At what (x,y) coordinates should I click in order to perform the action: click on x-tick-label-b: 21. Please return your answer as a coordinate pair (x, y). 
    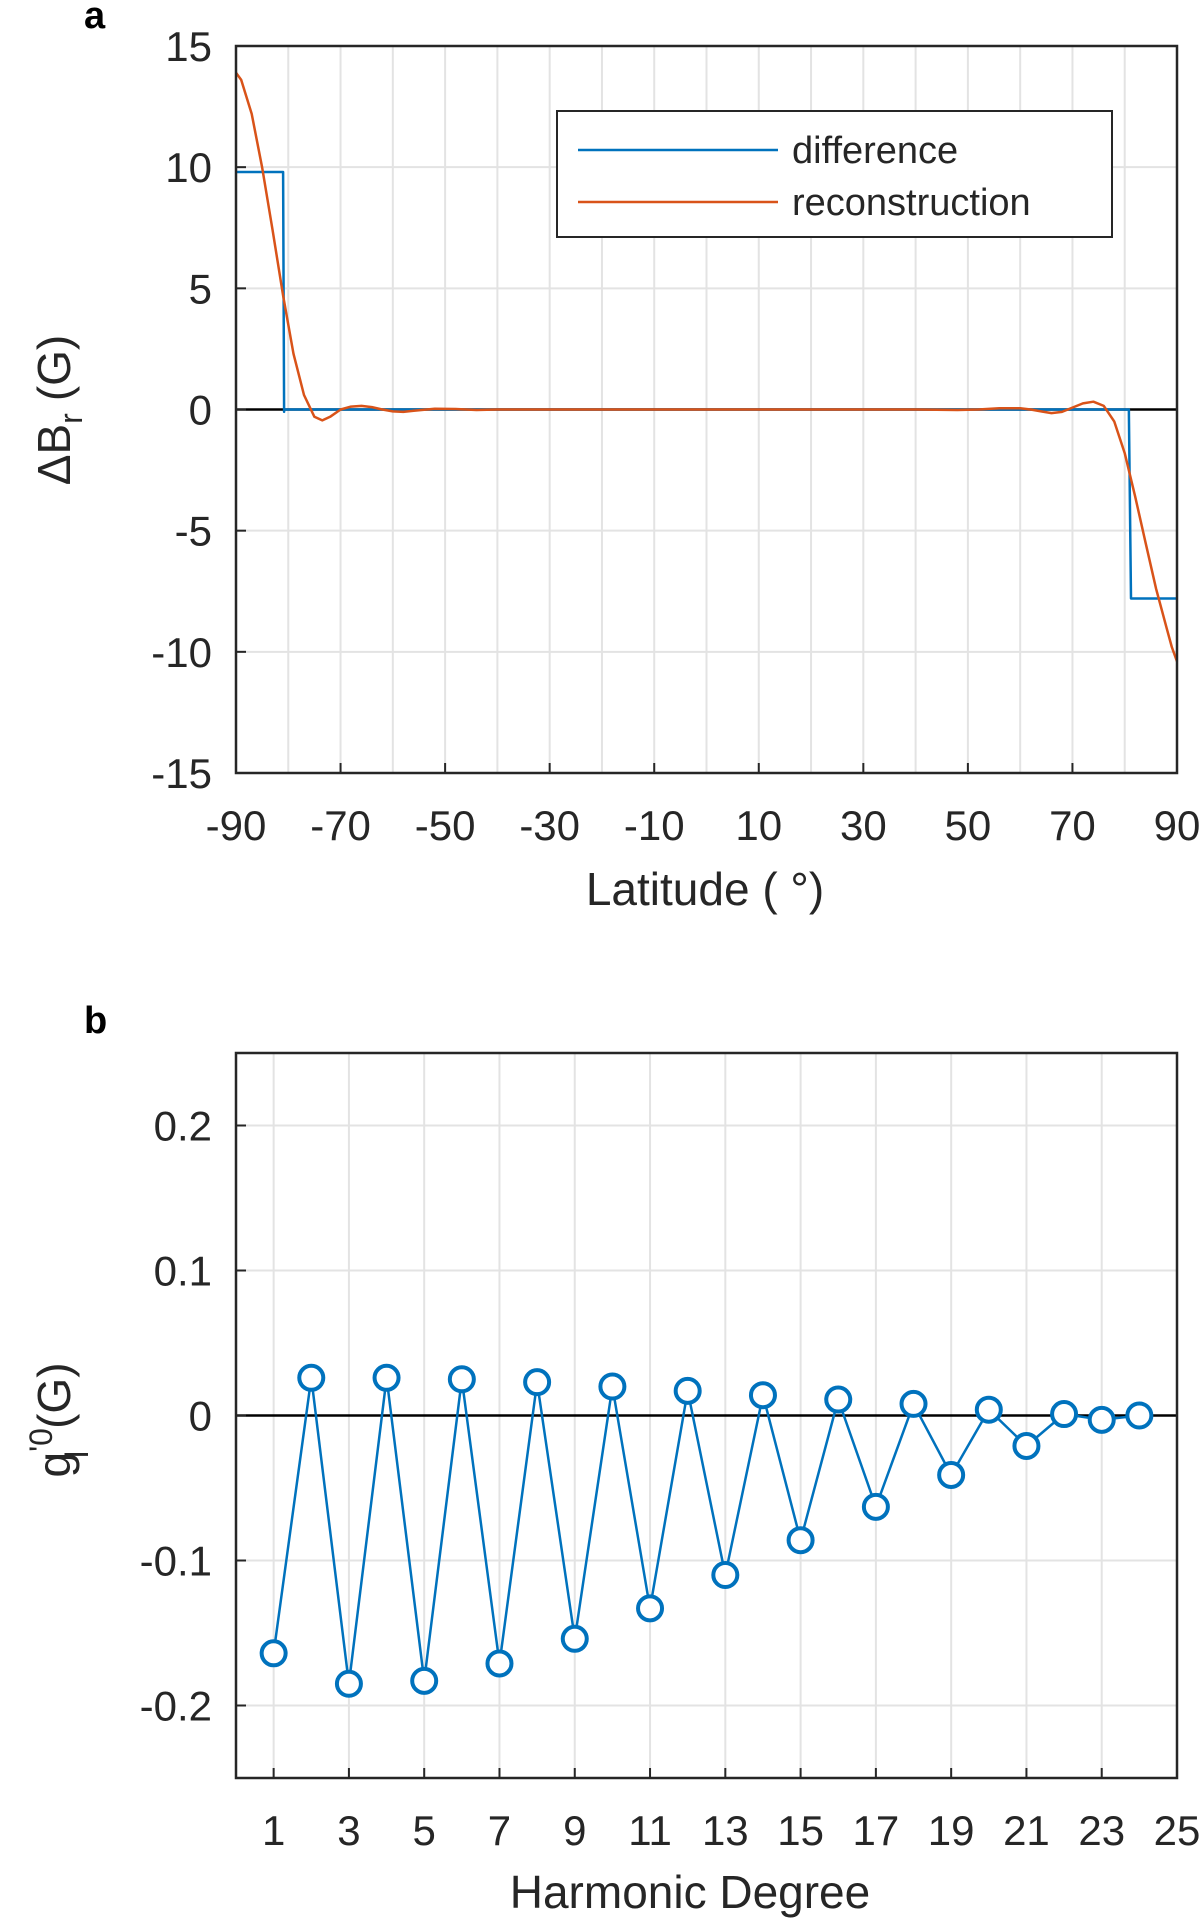
    Looking at the image, I should click on (1026, 1830).